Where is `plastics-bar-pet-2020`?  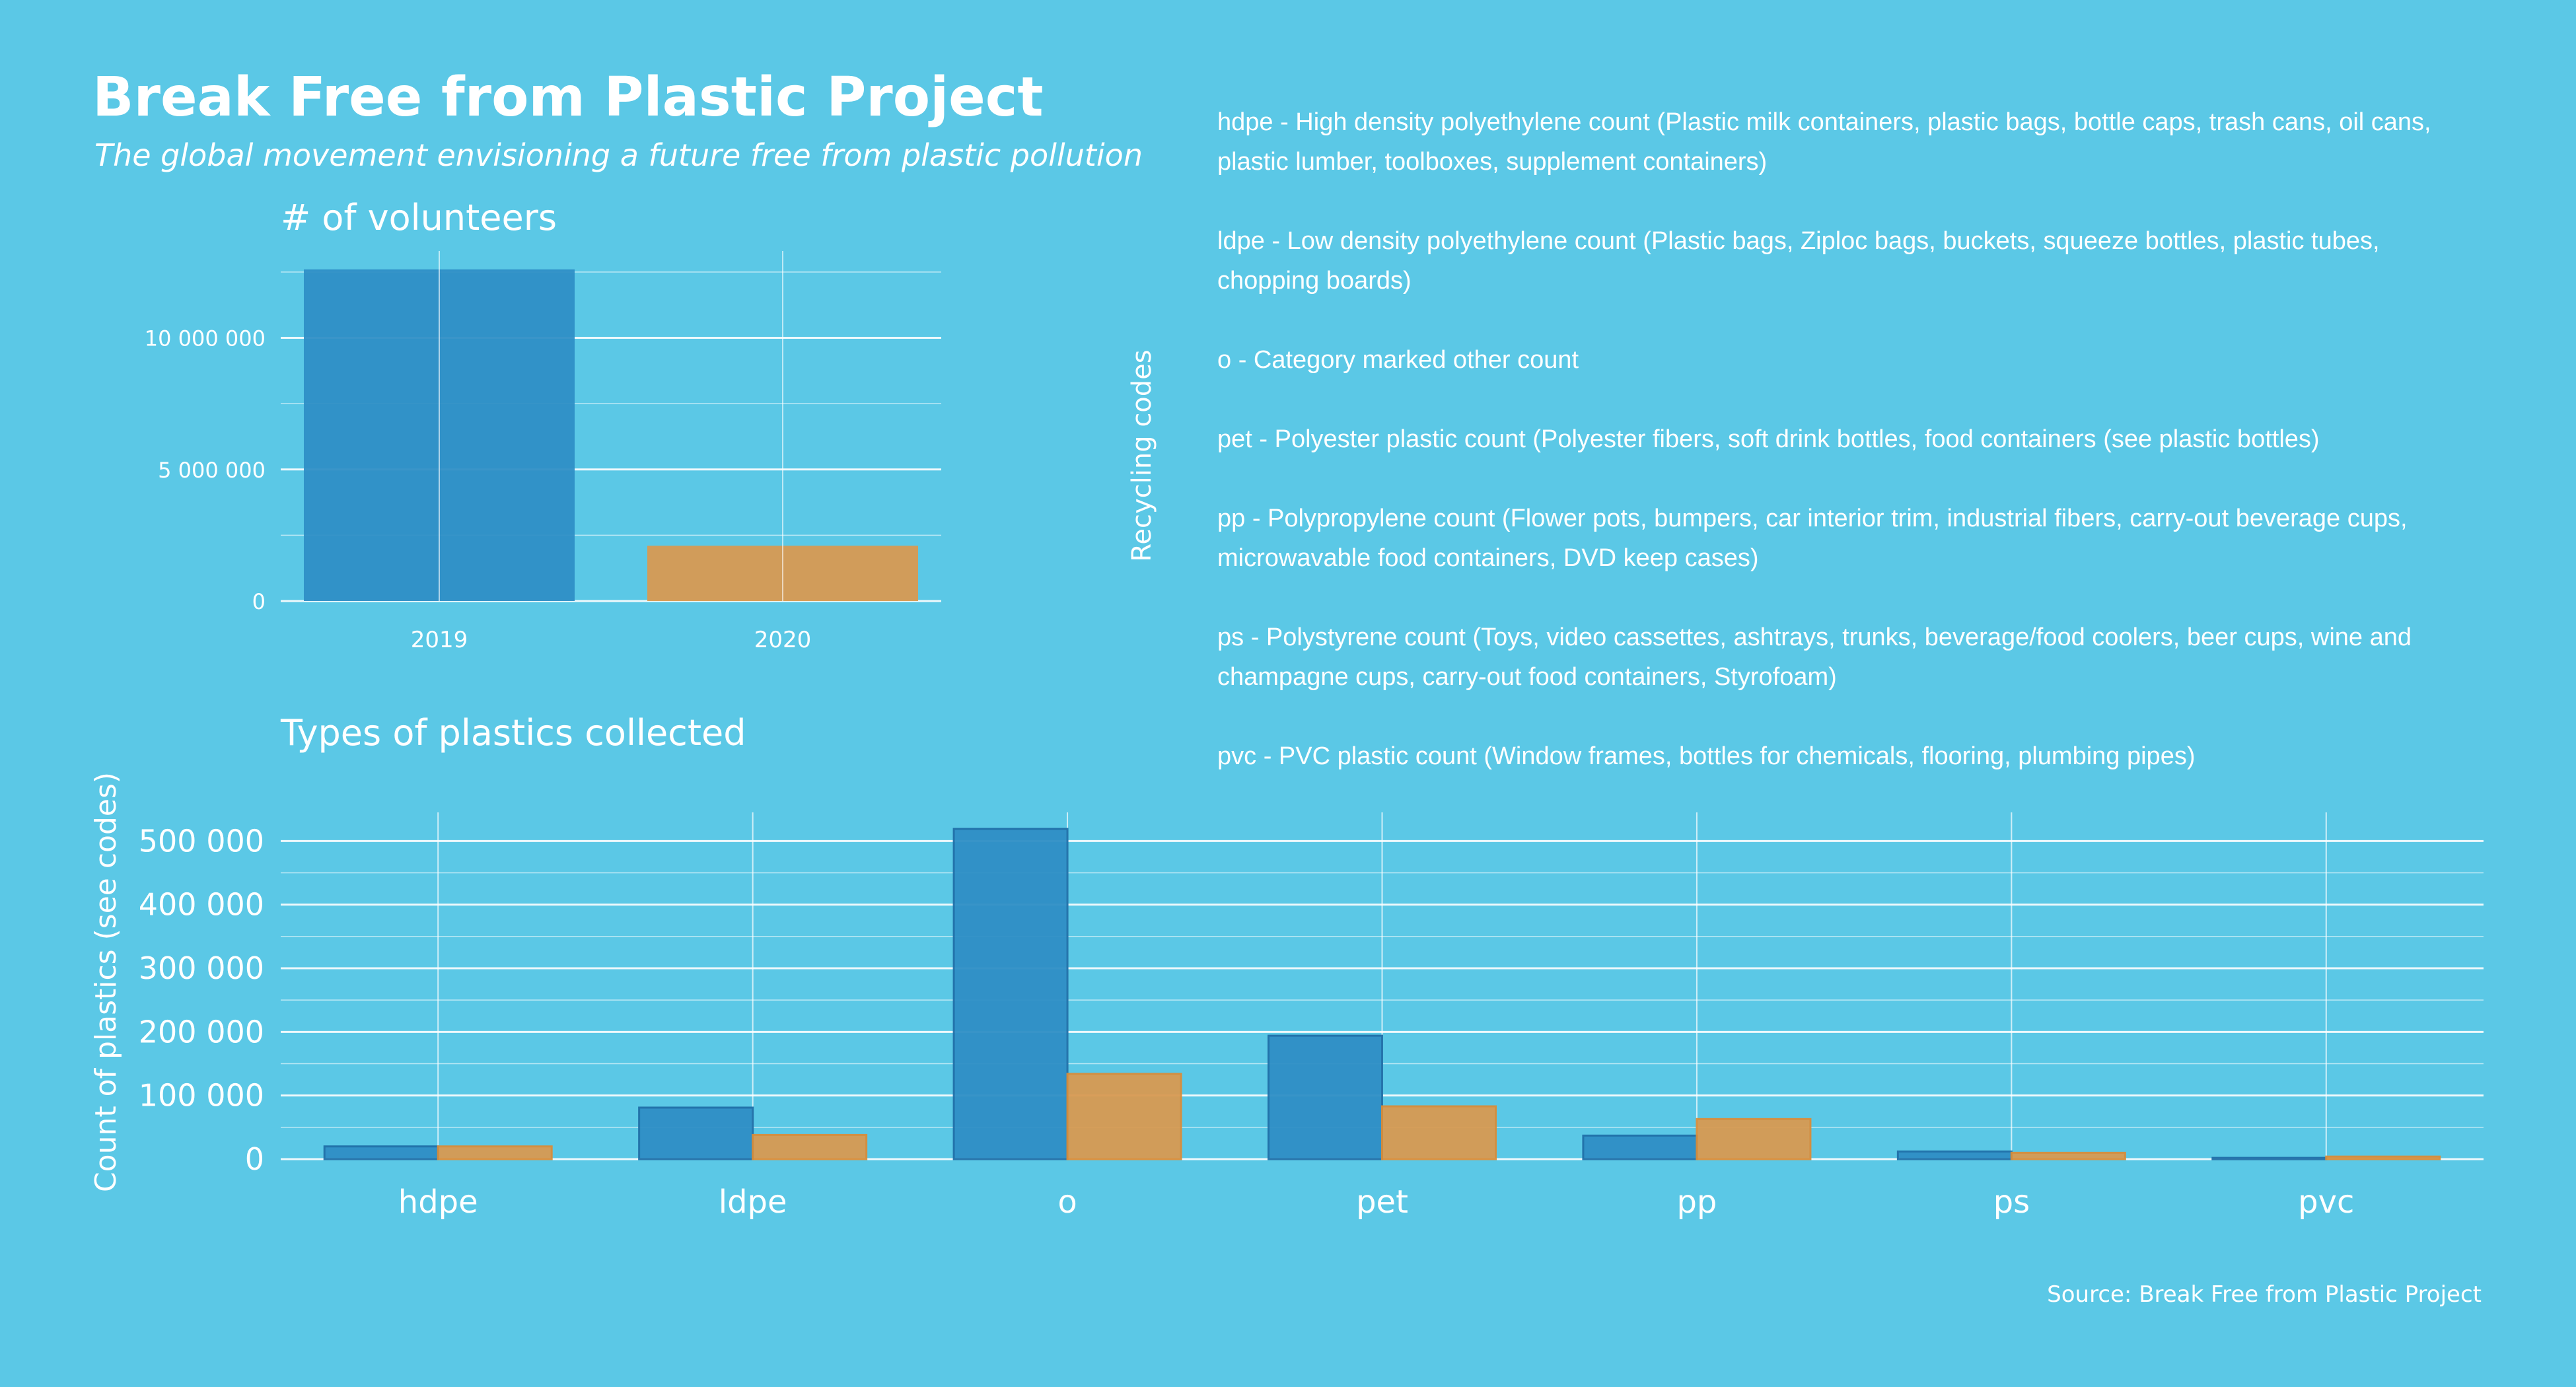 plastics-bar-pet-2020 is located at coordinates (1439, 1132).